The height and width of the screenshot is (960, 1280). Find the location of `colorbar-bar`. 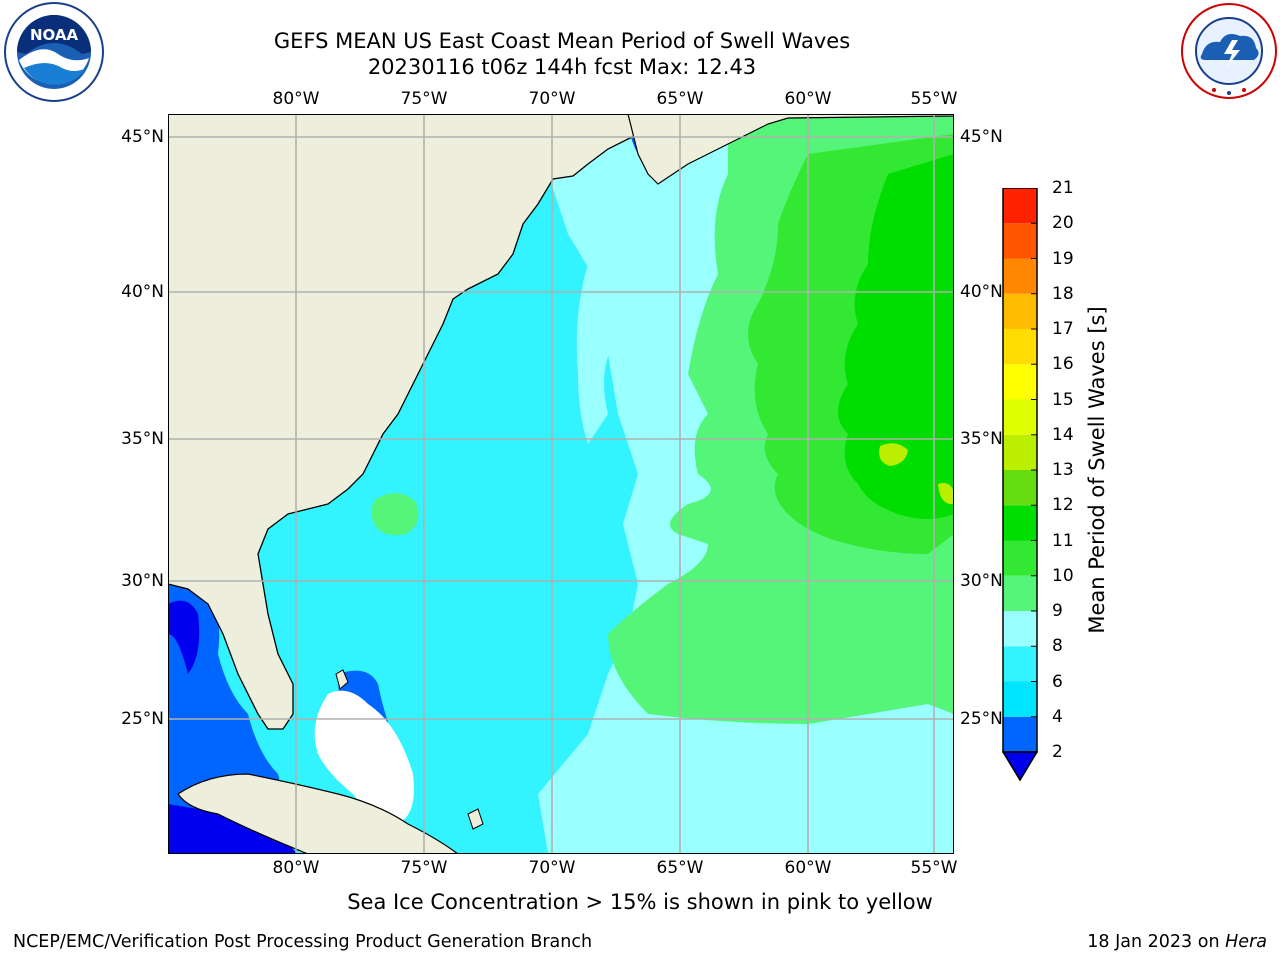

colorbar-bar is located at coordinates (1020, 484).